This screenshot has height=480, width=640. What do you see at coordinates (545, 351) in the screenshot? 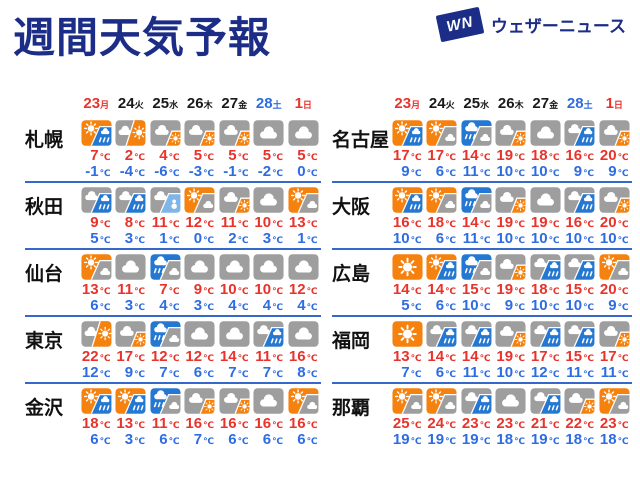
I see `day-forecast-cell: 17 ℃ 12 ℃` at bounding box center [545, 351].